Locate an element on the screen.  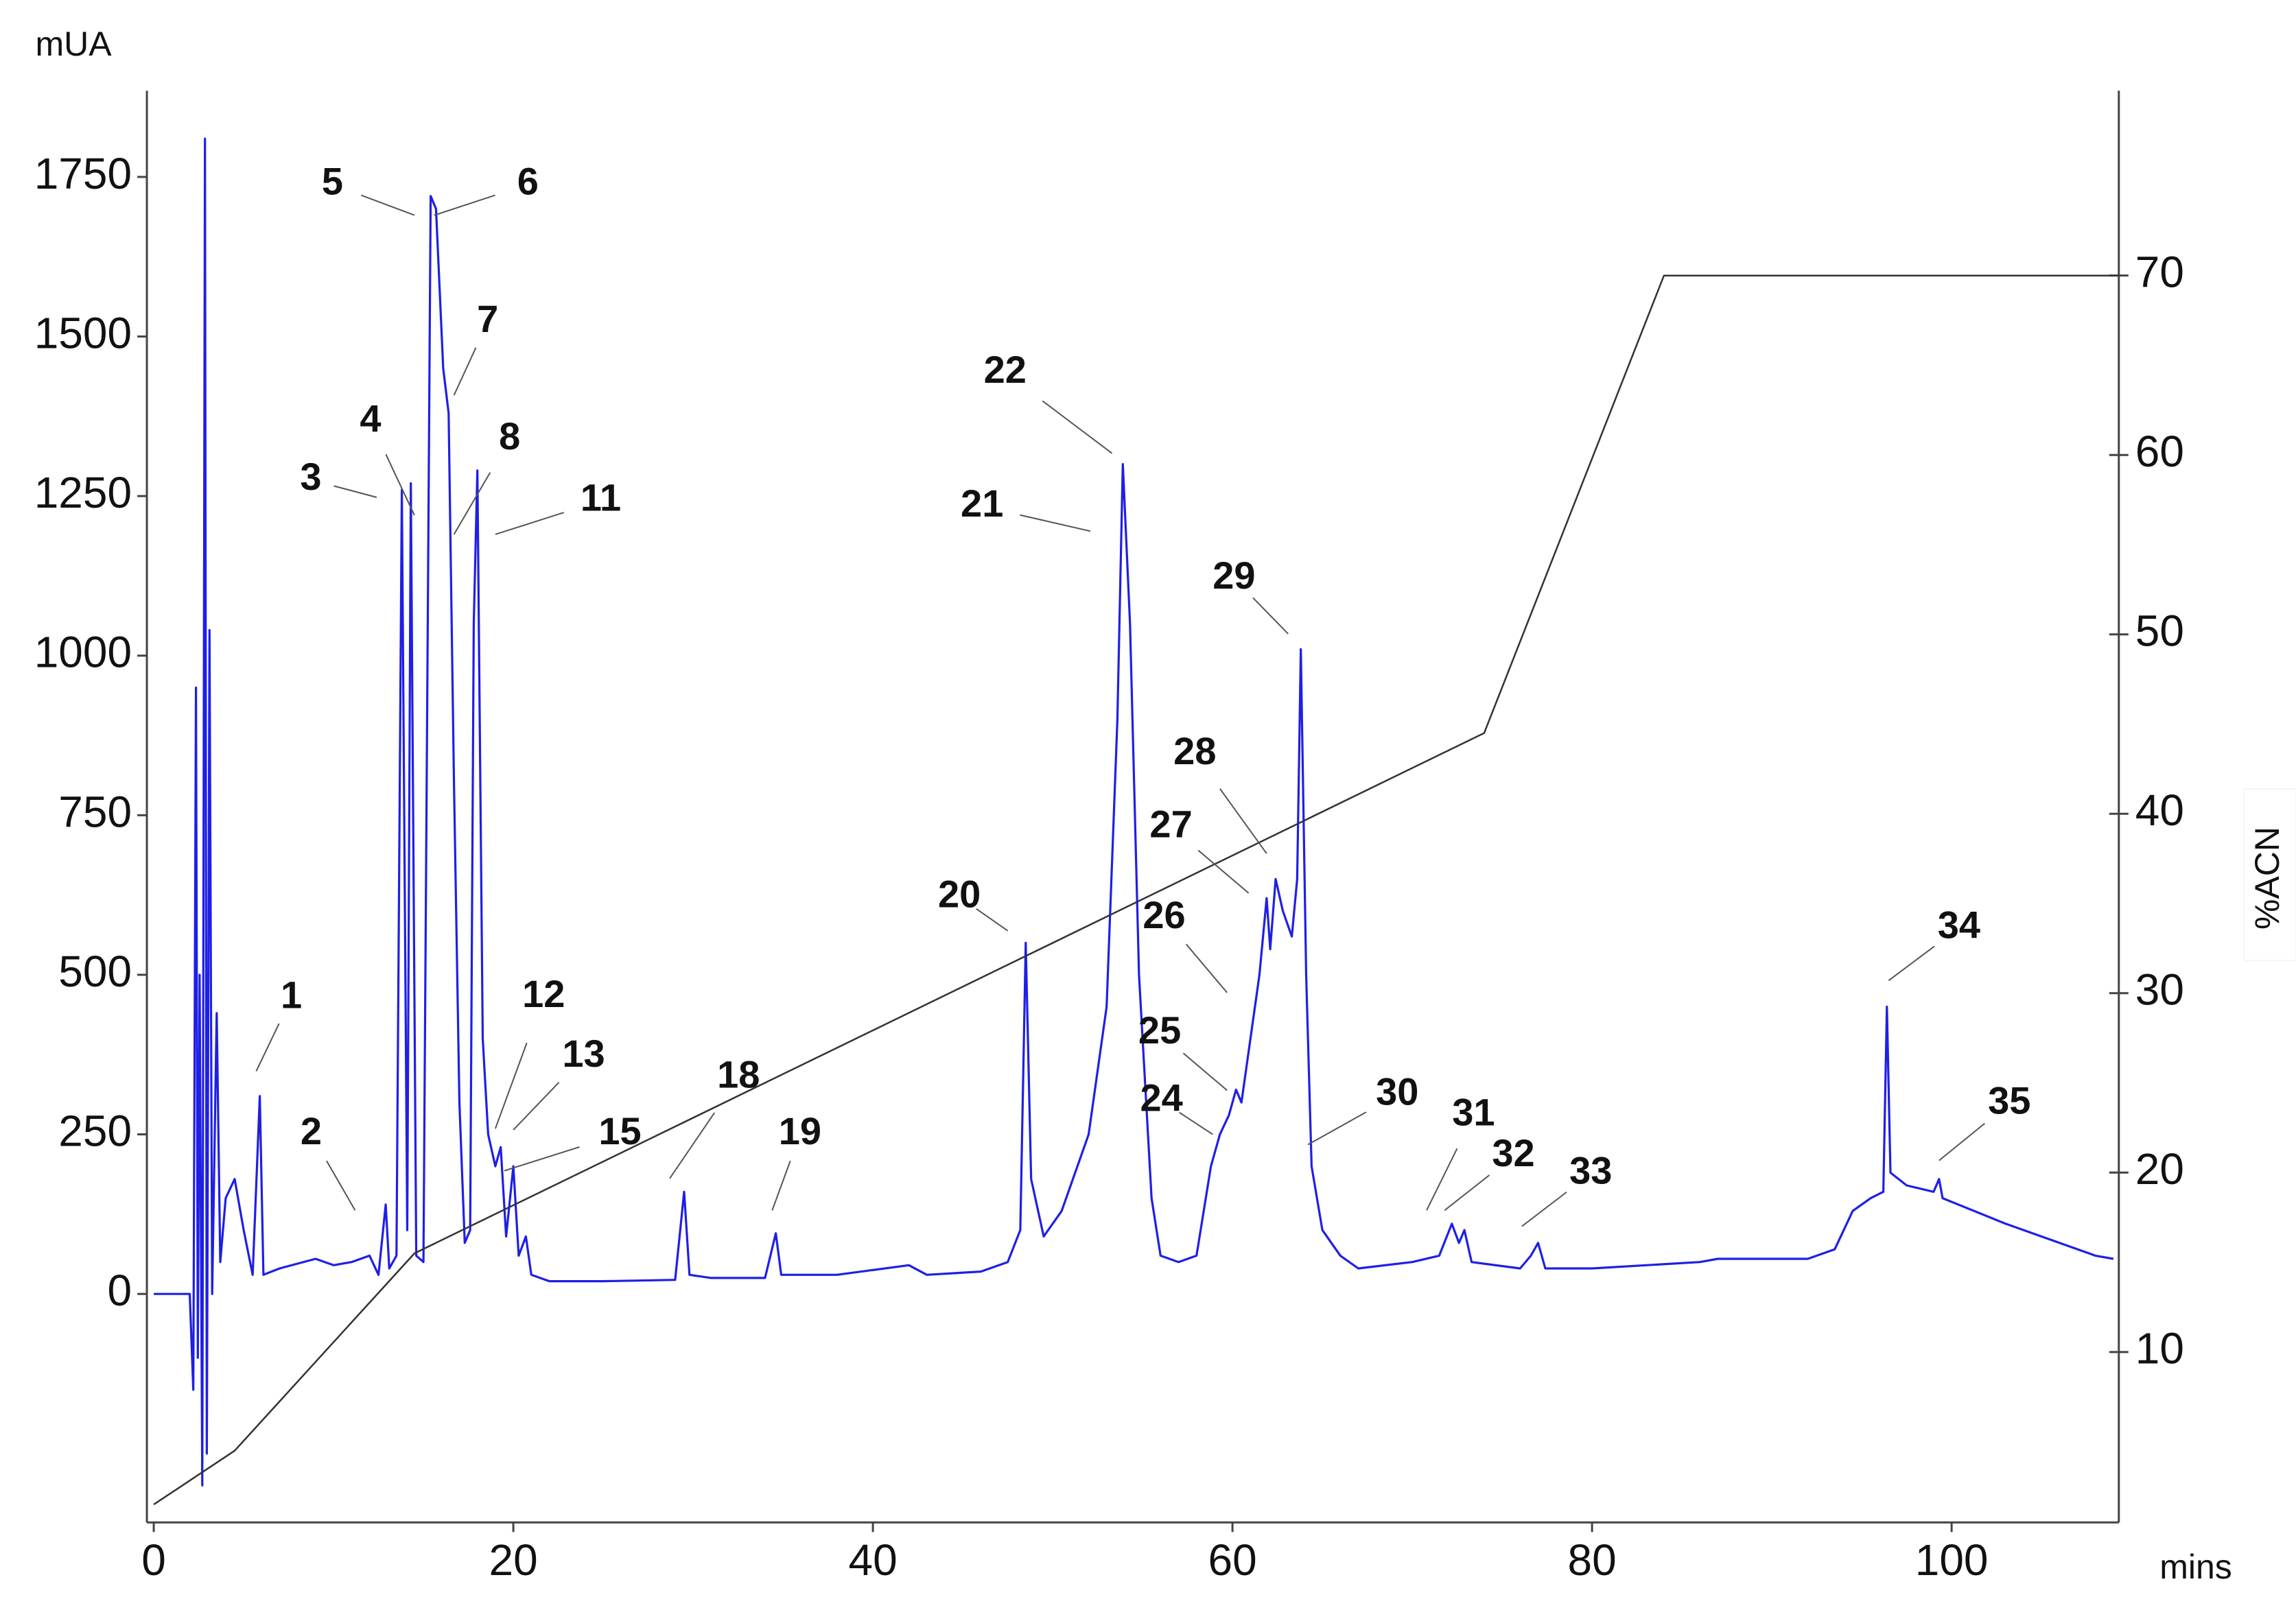
peak-label: 1 is located at coordinates (291, 995).